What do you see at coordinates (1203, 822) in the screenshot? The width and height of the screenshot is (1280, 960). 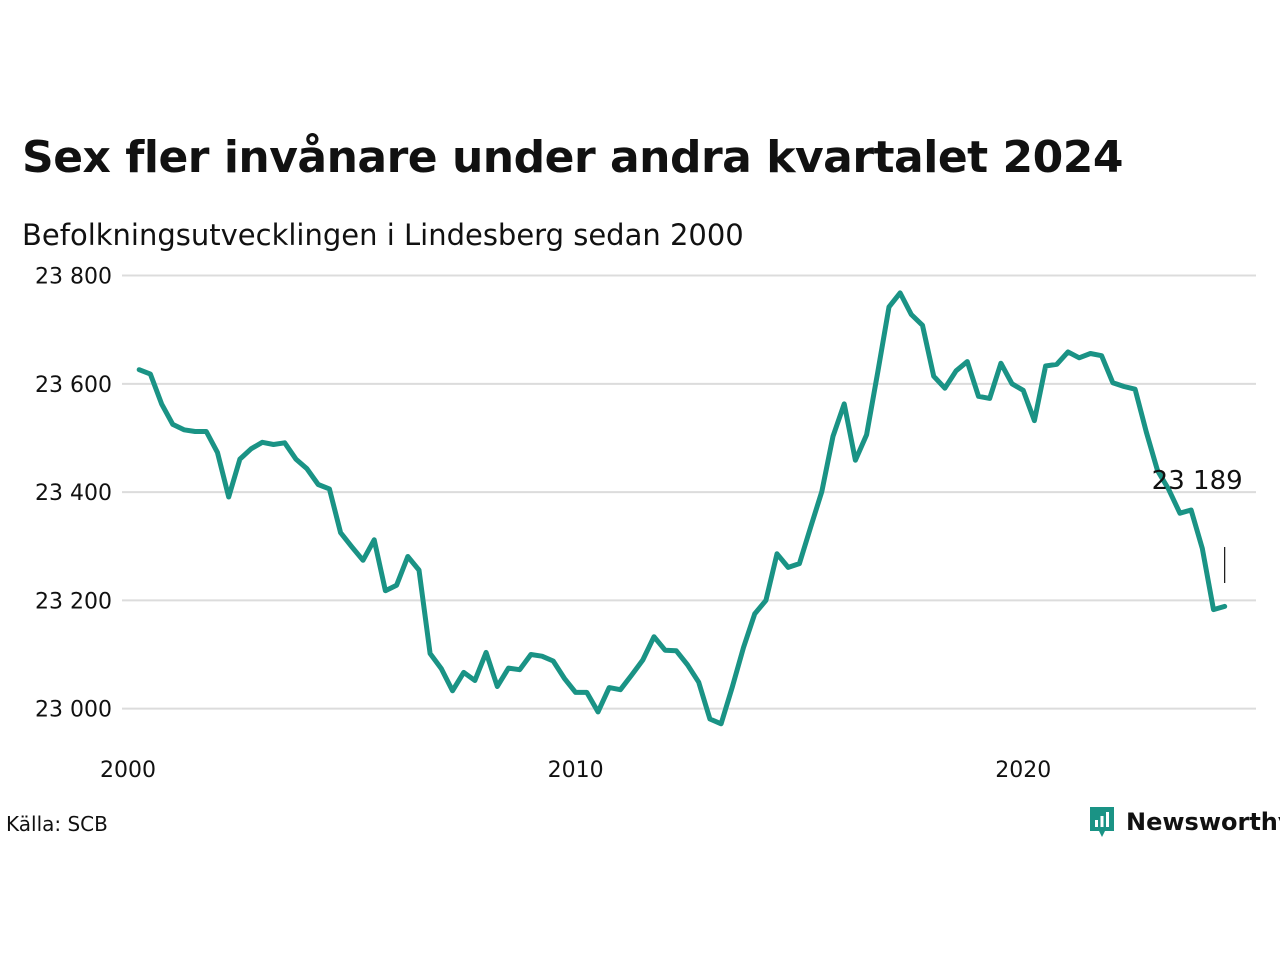 I see `brand-name: Newsworthy` at bounding box center [1203, 822].